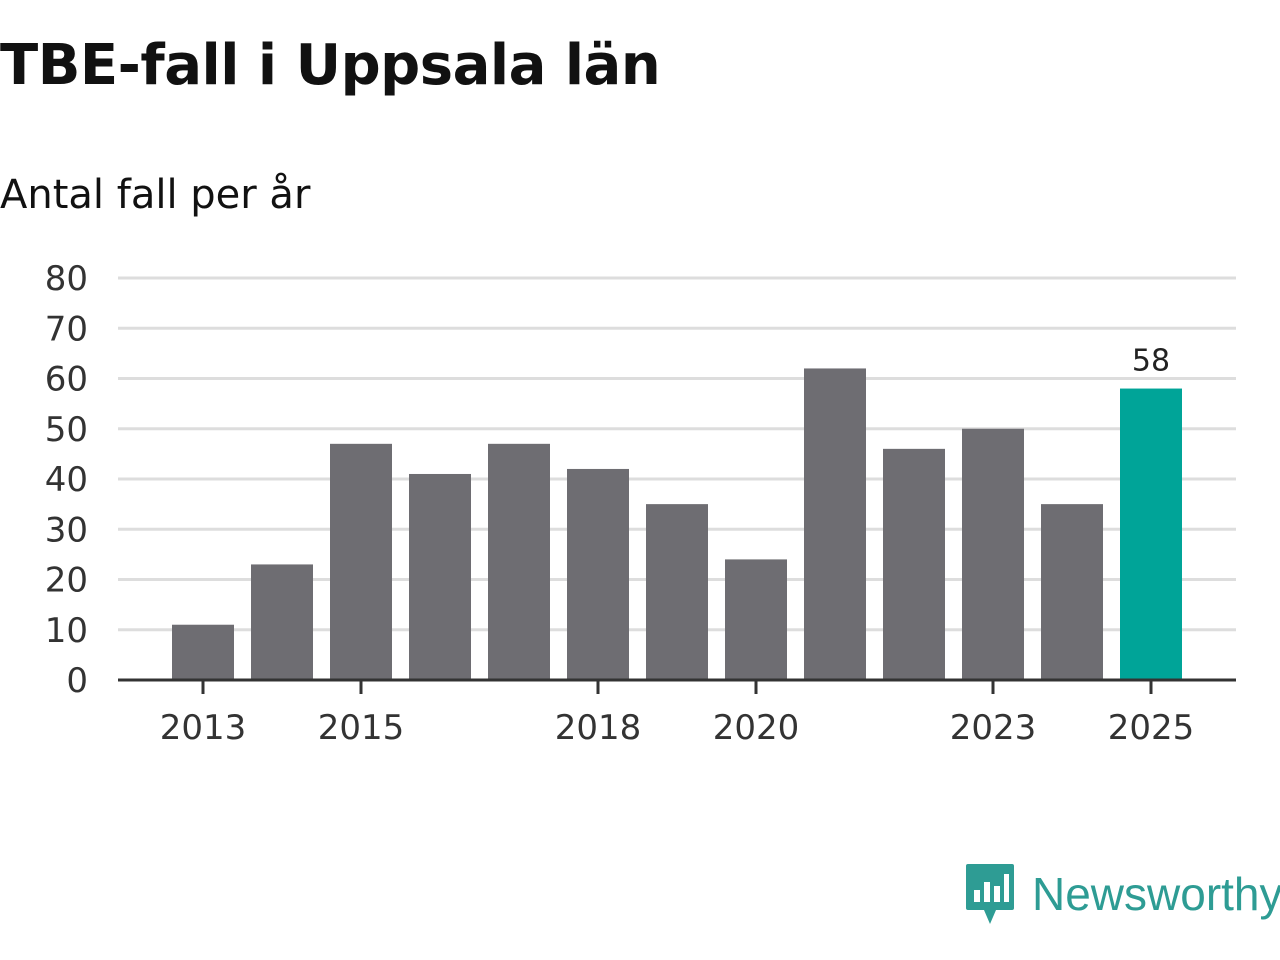  Describe the element at coordinates (66, 430) in the screenshot. I see `y-tick-label-50: 50` at that location.